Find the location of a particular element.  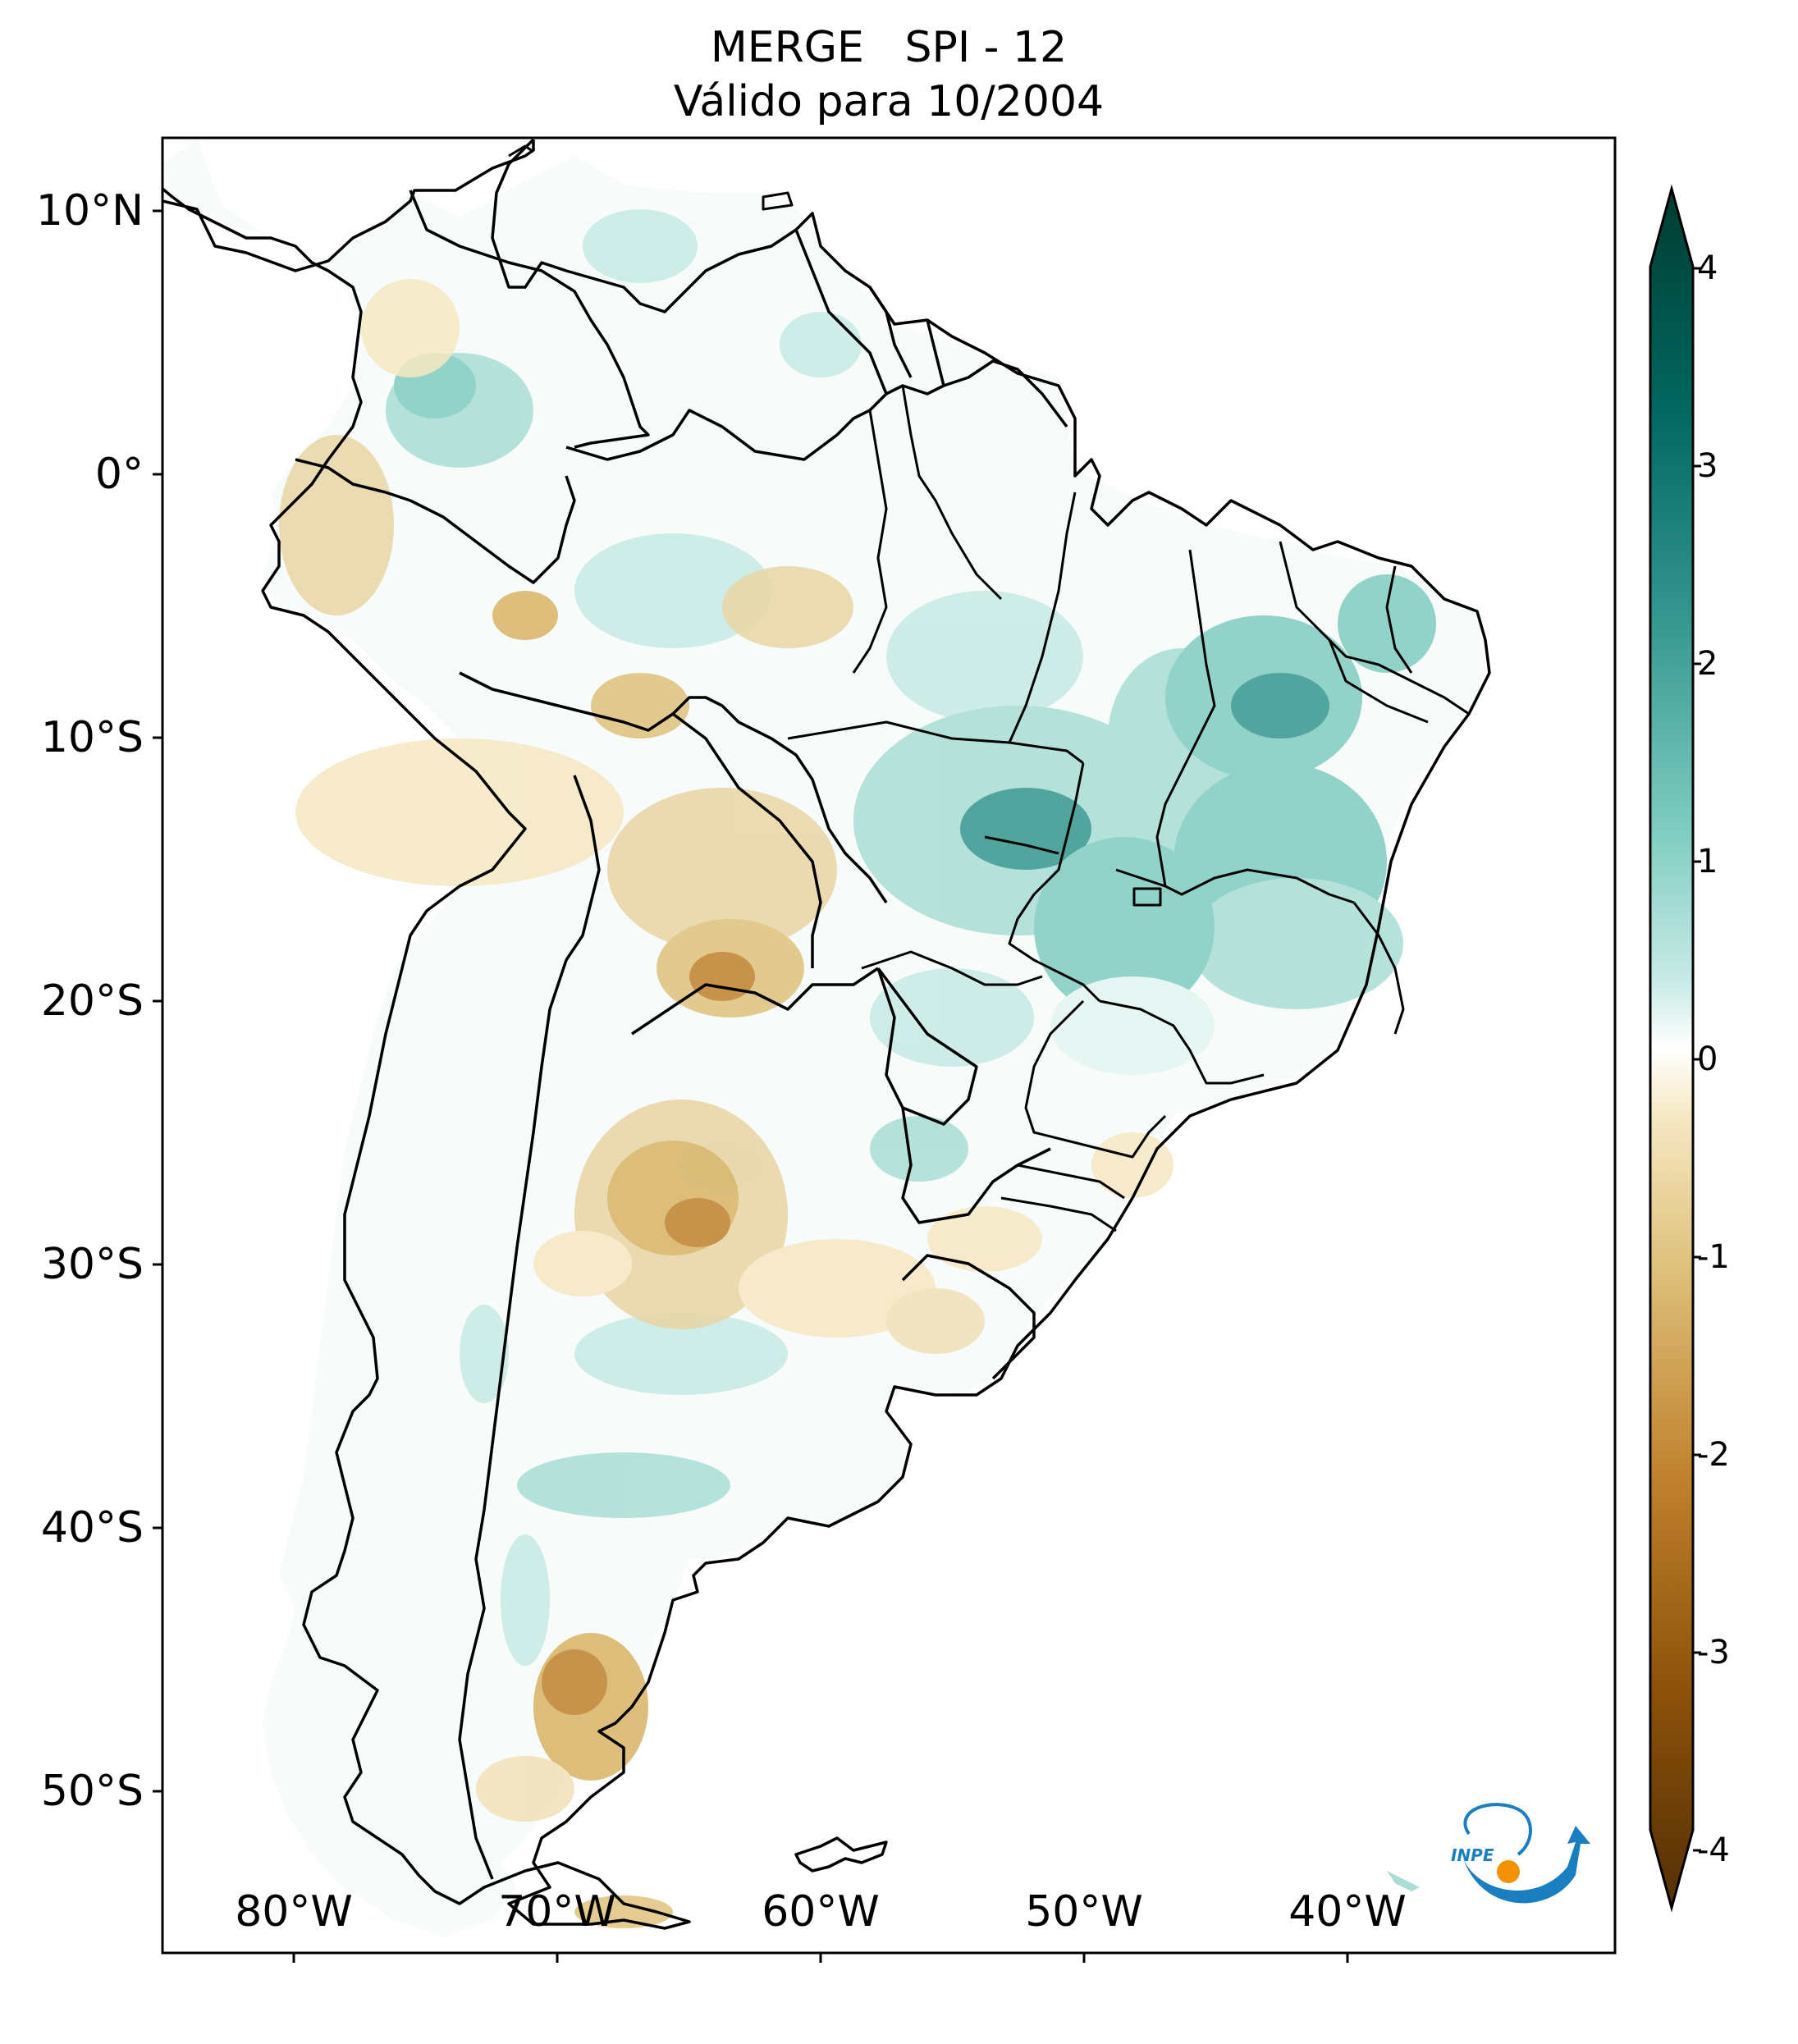

caribbean-islands is located at coordinates (651, 177).